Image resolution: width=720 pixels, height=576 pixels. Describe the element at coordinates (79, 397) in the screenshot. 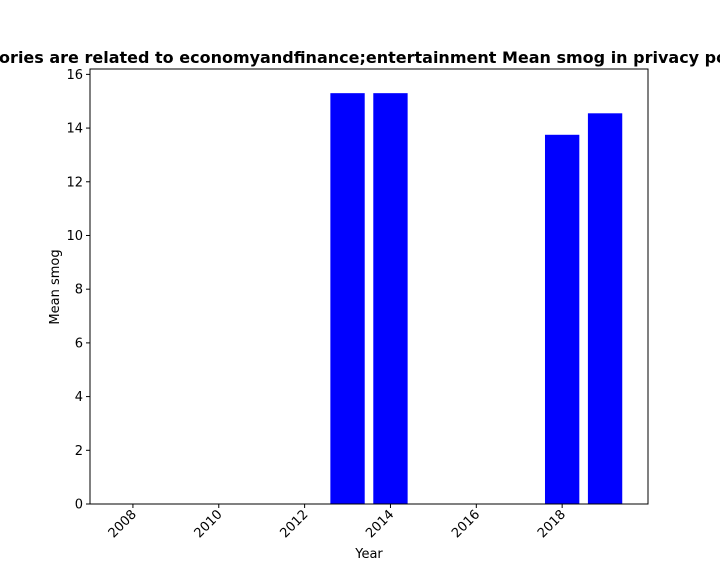

I see `y-tick-label: 4` at that location.